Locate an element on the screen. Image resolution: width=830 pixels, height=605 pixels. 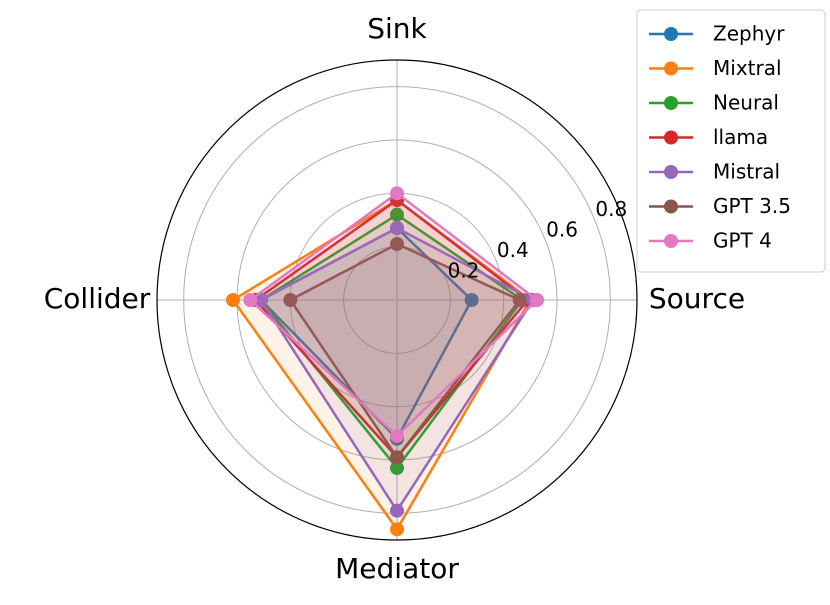
category-label: Source is located at coordinates (697, 298).